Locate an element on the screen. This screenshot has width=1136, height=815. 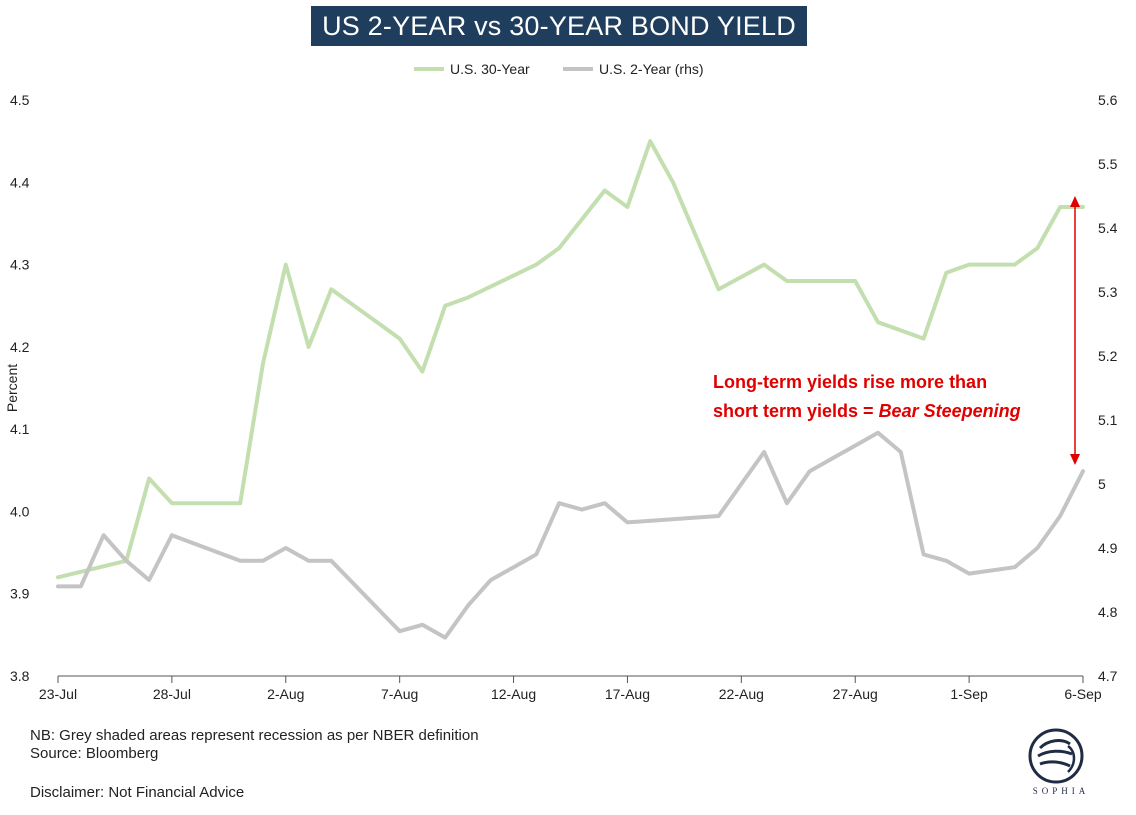
logo-face-profile is located at coordinates (1071, 759).